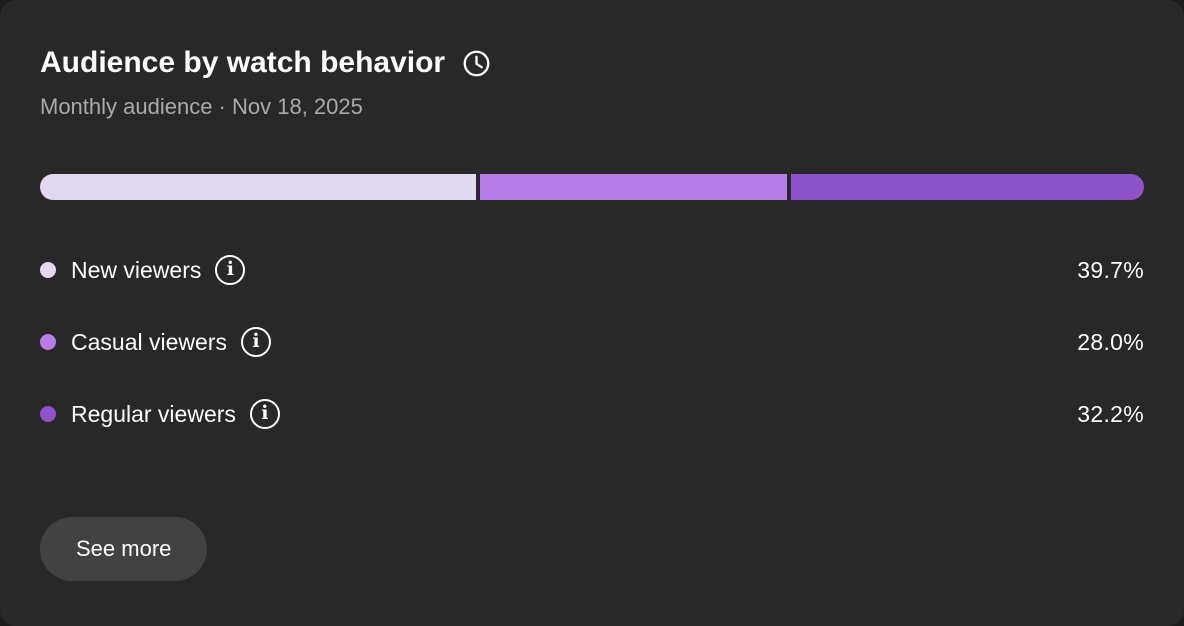  What do you see at coordinates (1110, 341) in the screenshot?
I see `legend-value: 28.0%` at bounding box center [1110, 341].